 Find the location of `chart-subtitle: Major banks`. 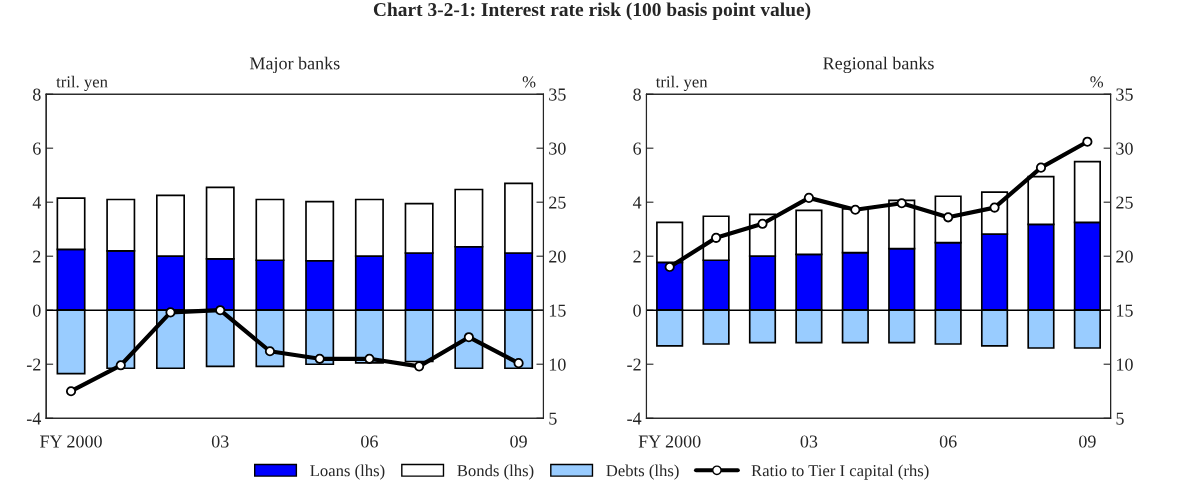

chart-subtitle: Major banks is located at coordinates (294, 65).